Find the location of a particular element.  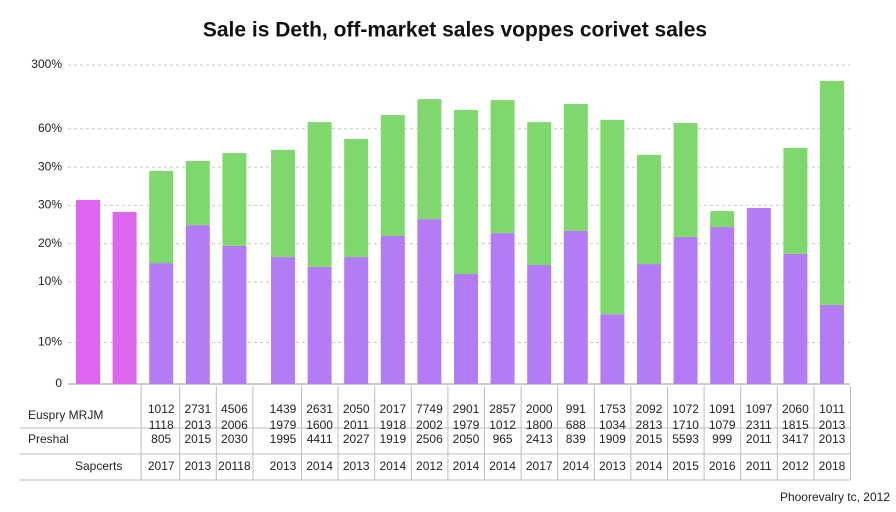

table-cell: 965 is located at coordinates (503, 439).